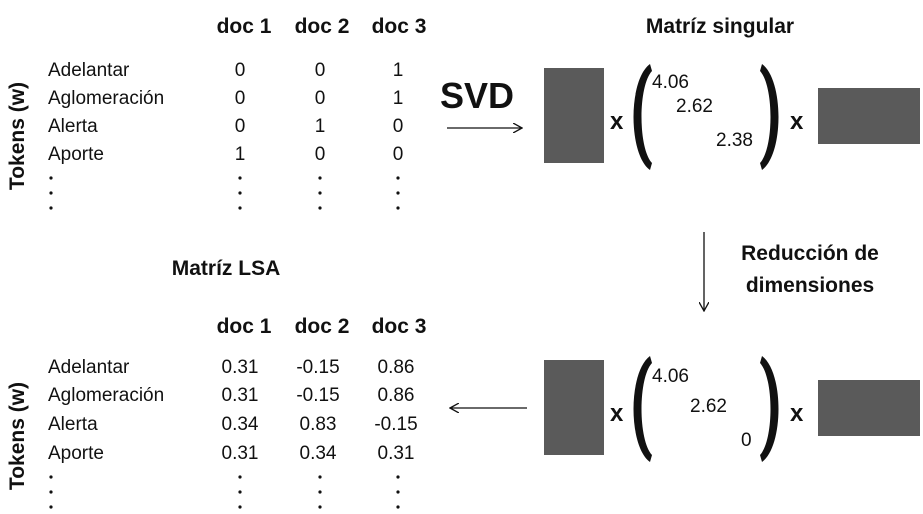 This screenshot has height=514, width=923. What do you see at coordinates (73, 126) in the screenshot?
I see `top-row-label: Alerta` at bounding box center [73, 126].